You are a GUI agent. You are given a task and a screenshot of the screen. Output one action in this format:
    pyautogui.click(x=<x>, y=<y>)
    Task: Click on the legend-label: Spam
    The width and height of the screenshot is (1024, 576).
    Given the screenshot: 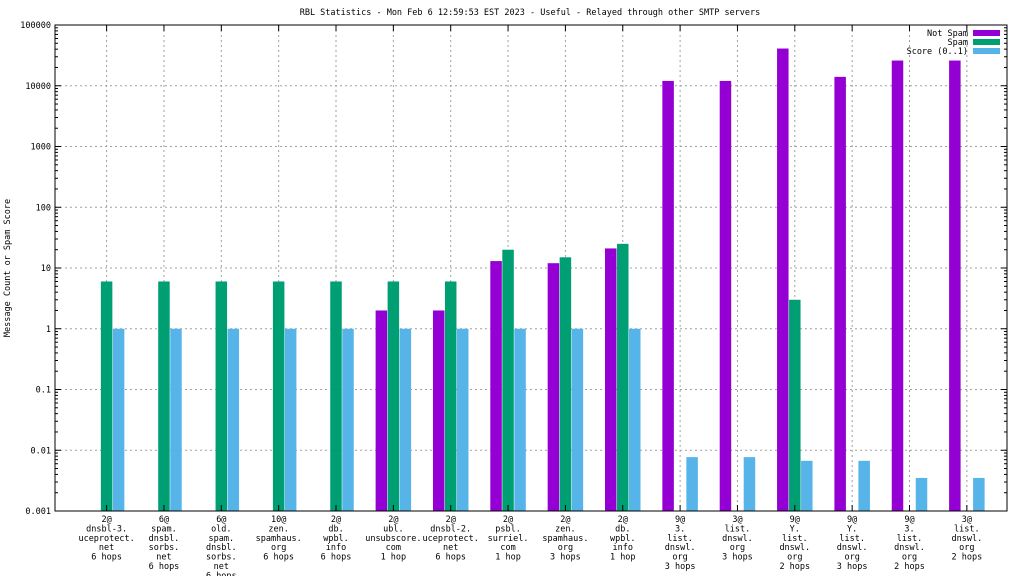 What is the action you would take?
    pyautogui.click(x=958, y=43)
    